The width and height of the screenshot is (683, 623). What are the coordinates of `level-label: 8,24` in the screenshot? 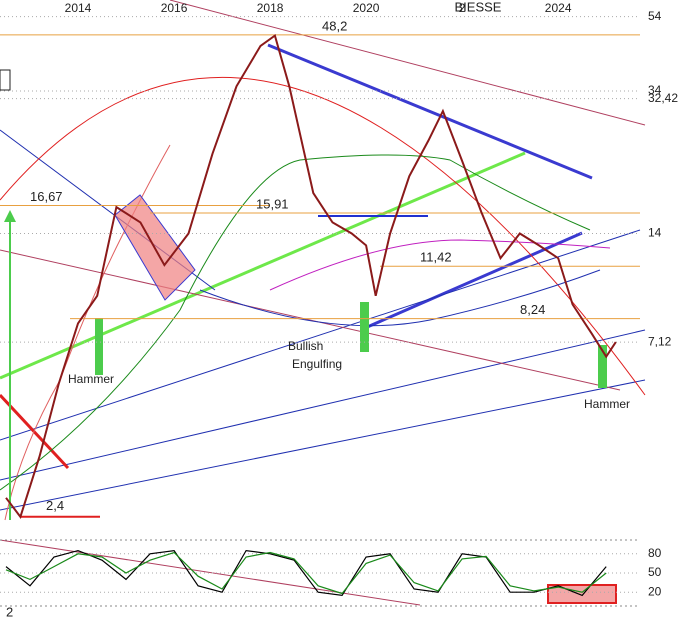 It's located at (532, 309).